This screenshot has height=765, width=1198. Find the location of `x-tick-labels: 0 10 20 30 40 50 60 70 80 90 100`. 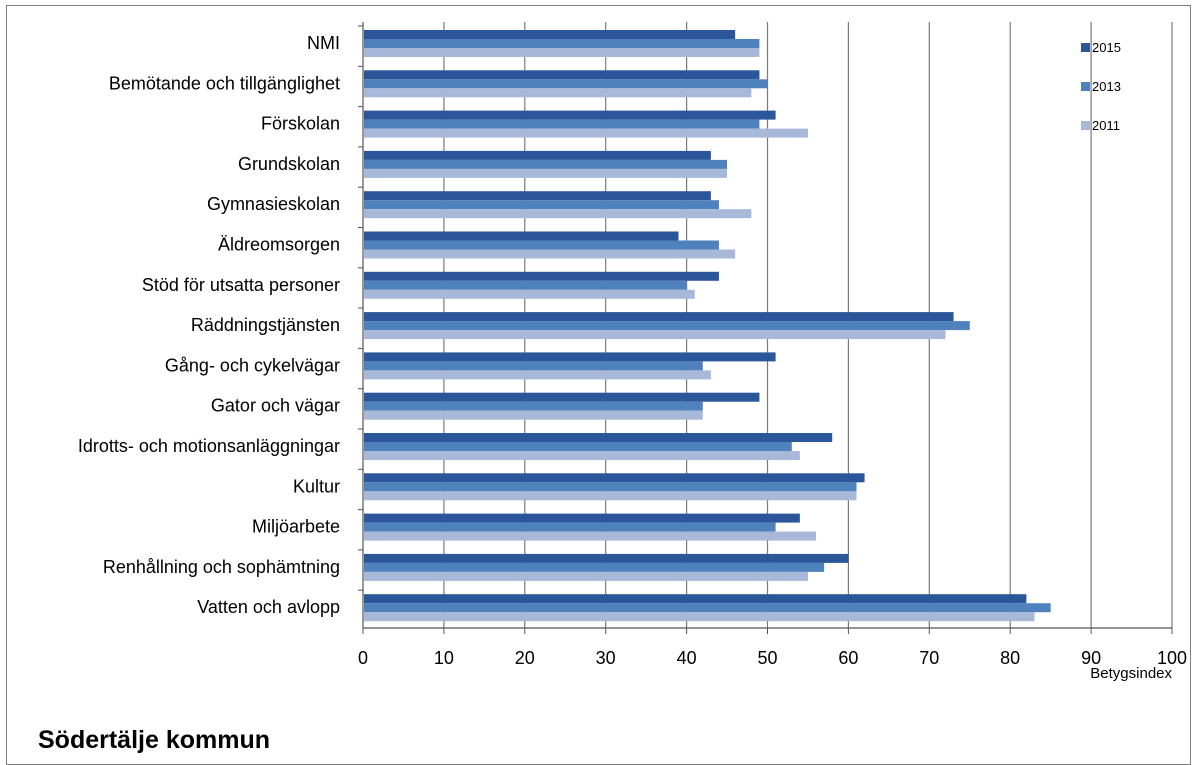

x-tick-labels: 0 10 20 30 40 50 60 70 80 90 100 is located at coordinates (772, 658).